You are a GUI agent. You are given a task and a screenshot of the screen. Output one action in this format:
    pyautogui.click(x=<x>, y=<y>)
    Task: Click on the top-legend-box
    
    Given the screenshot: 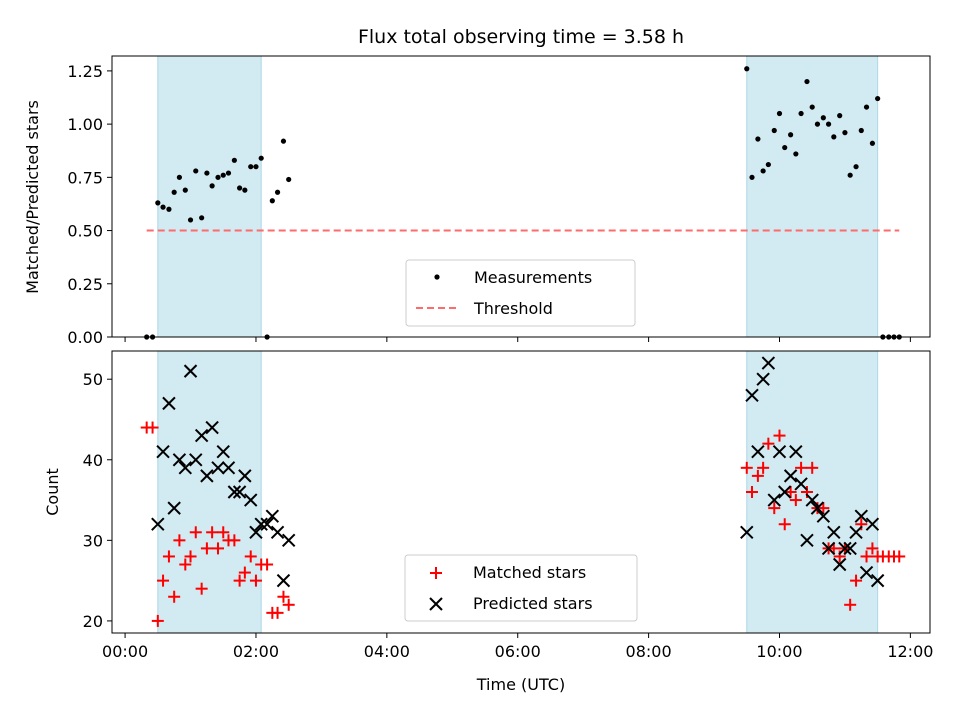 What is the action you would take?
    pyautogui.click(x=520, y=293)
    